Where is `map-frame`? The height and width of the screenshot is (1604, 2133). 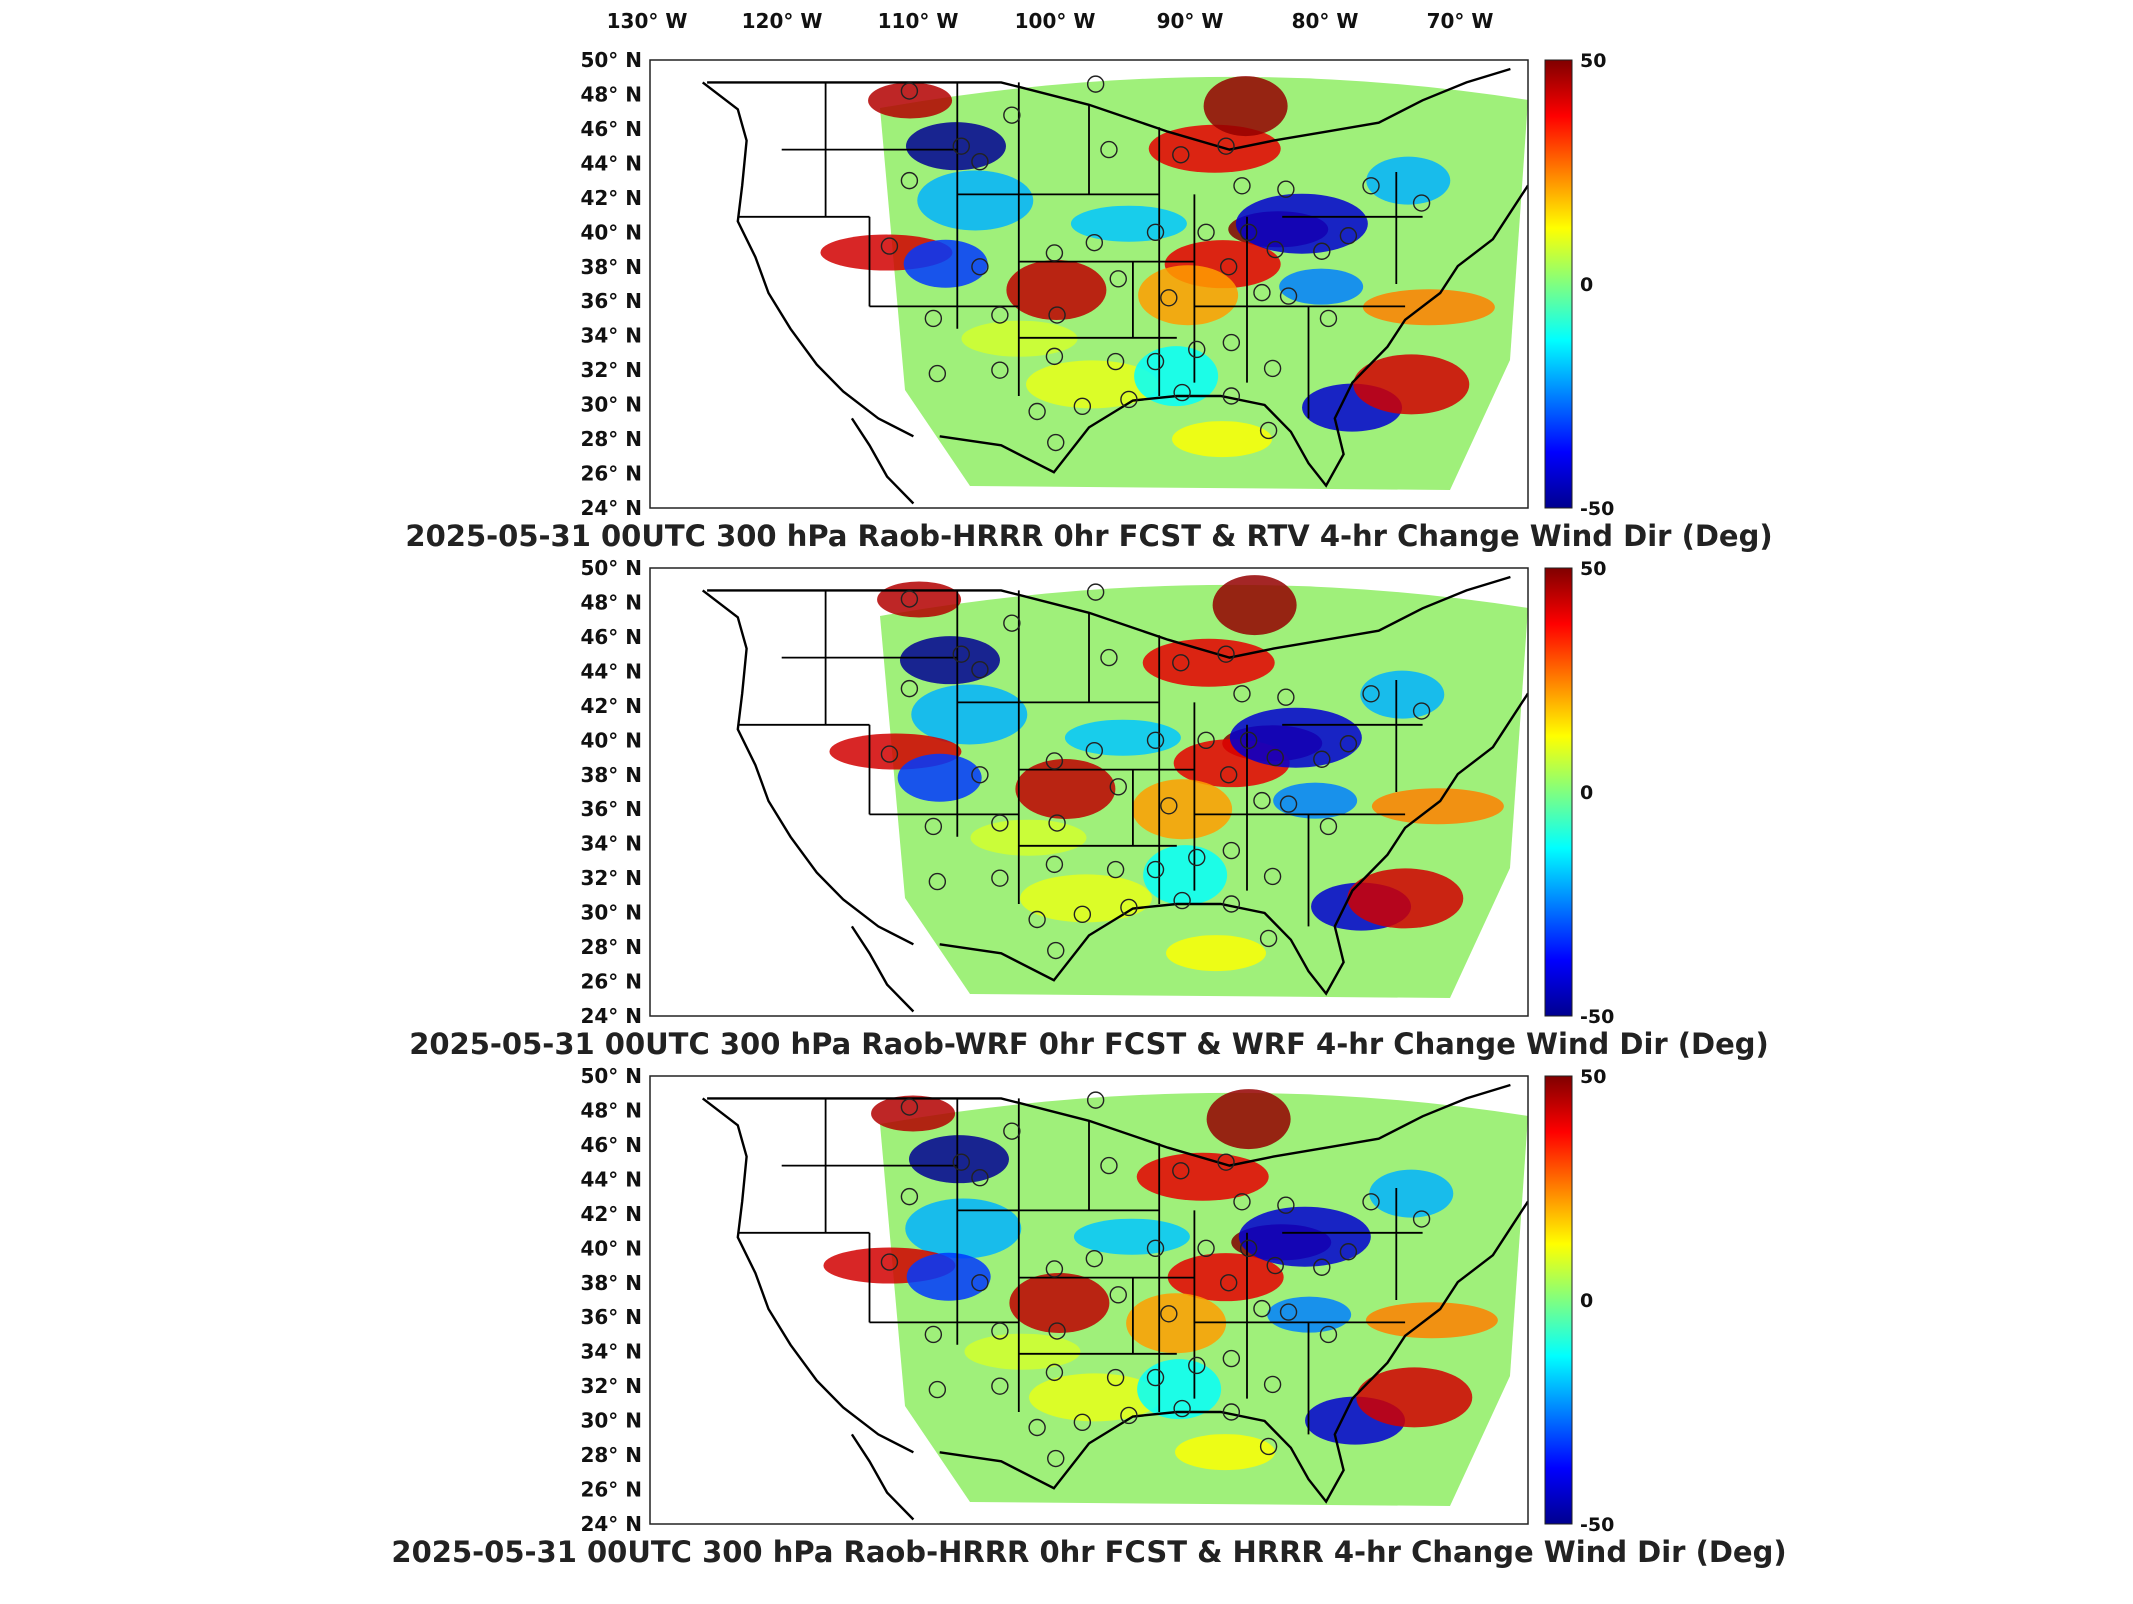
map-frame is located at coordinates (1089, 792).